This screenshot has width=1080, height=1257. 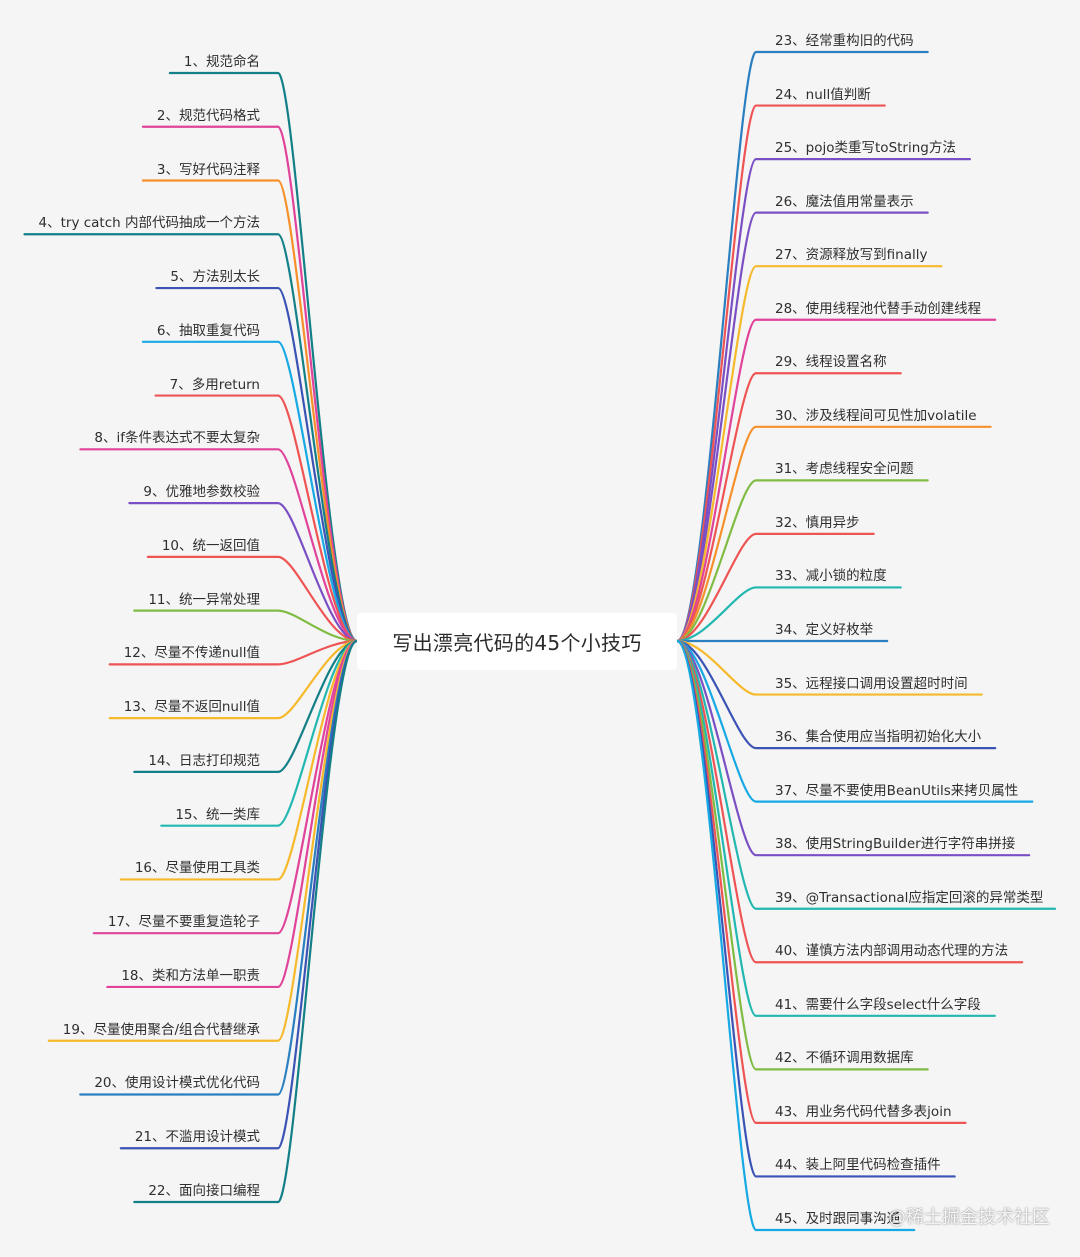 I want to click on left-branch-label-8: 8、if条件表达式不要太复杂, so click(x=177, y=438).